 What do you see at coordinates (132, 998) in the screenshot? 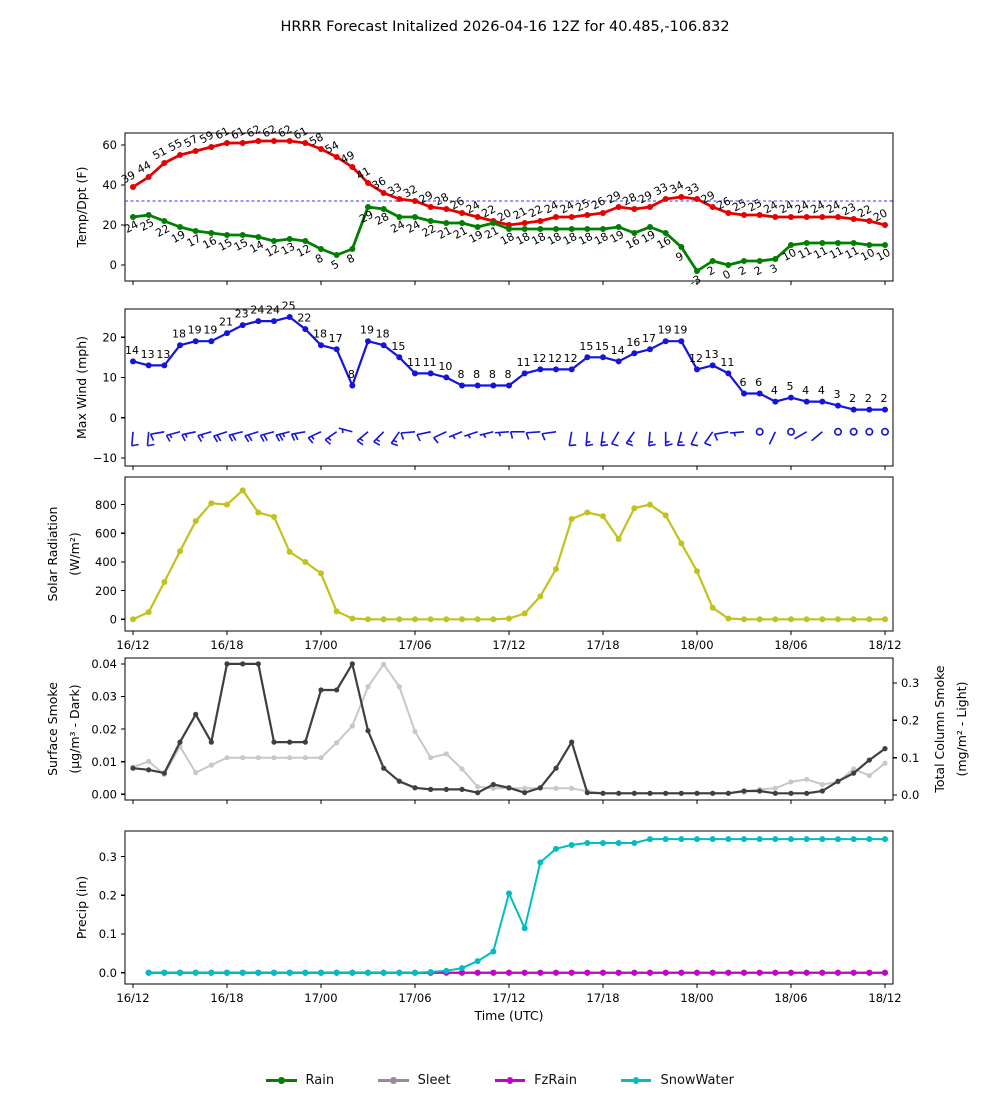
I see `svg-text: 16/12` at bounding box center [132, 998].